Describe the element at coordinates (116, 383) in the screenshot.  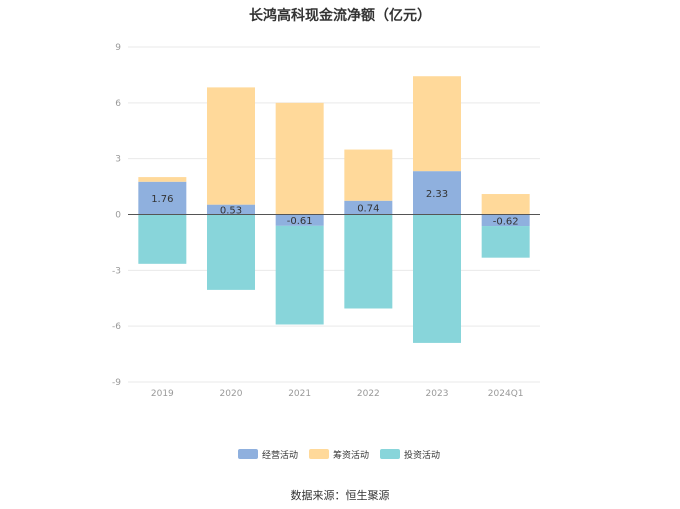
I see `y-tick-label: -9` at that location.